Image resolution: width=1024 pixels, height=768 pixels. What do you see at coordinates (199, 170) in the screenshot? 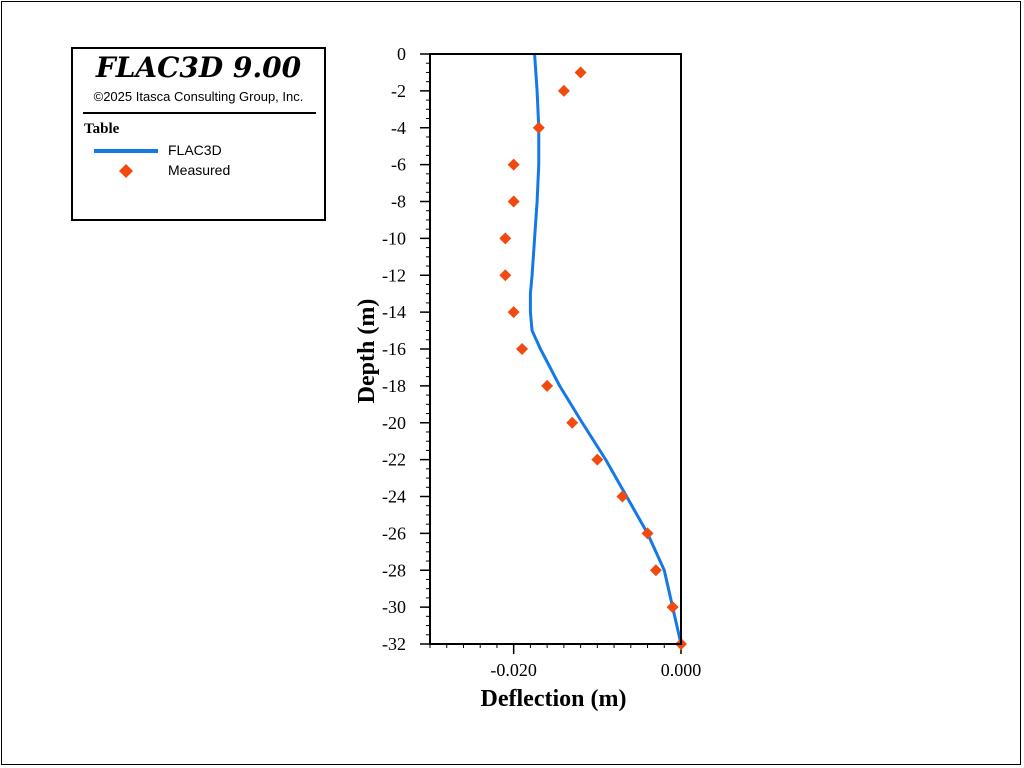
I see `legend-entry-measured: Measured` at bounding box center [199, 170].